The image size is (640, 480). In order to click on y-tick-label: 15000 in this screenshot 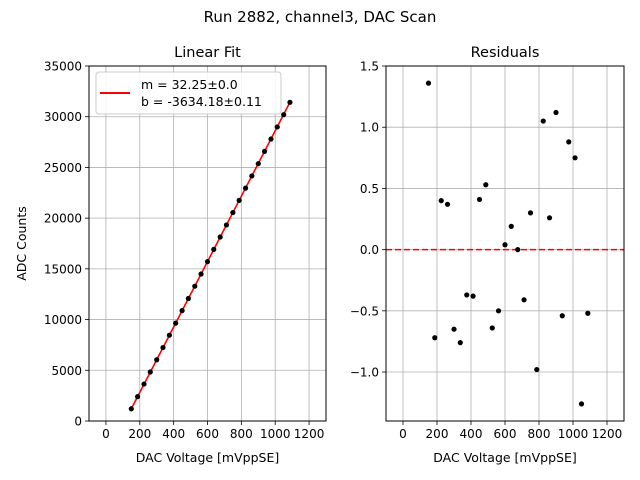, I will do `click(63, 269)`.